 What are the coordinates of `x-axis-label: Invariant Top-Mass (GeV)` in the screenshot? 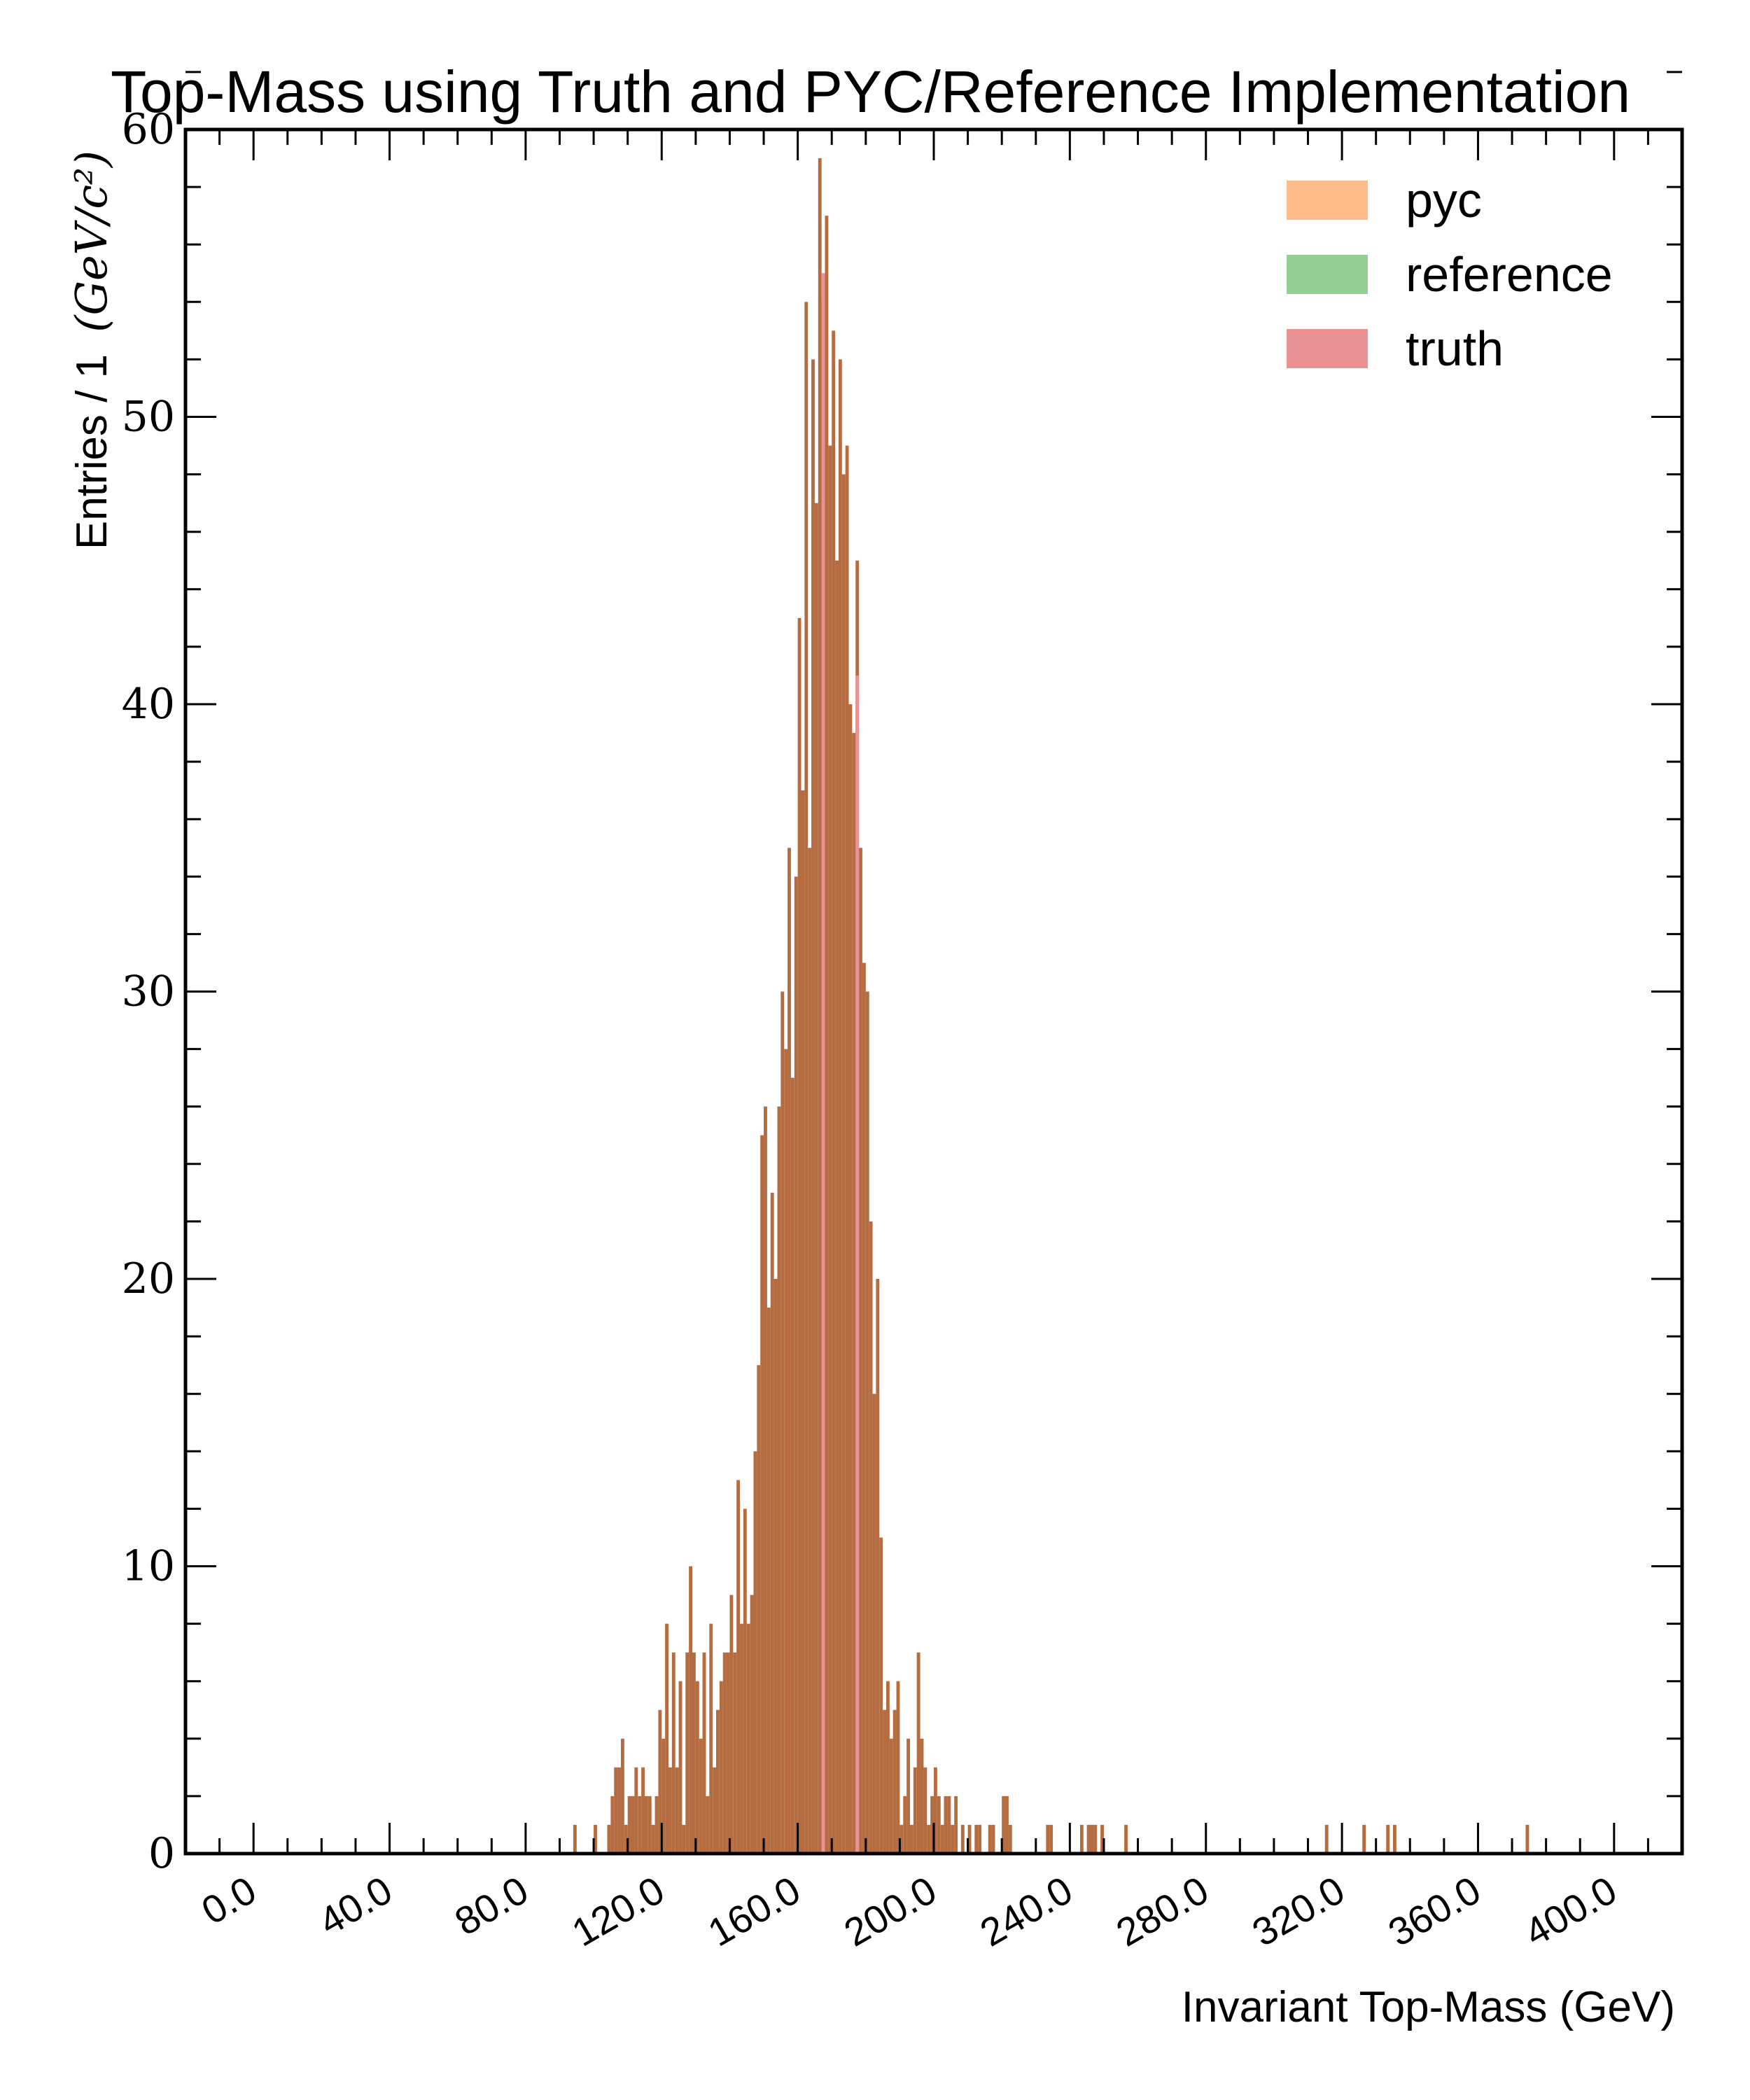 It's located at (1428, 2007).